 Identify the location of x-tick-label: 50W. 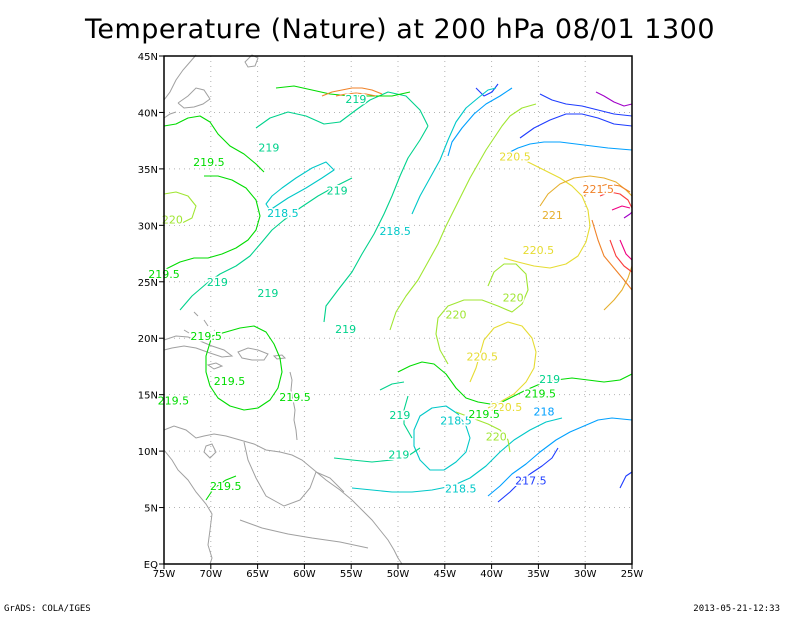
(398, 574).